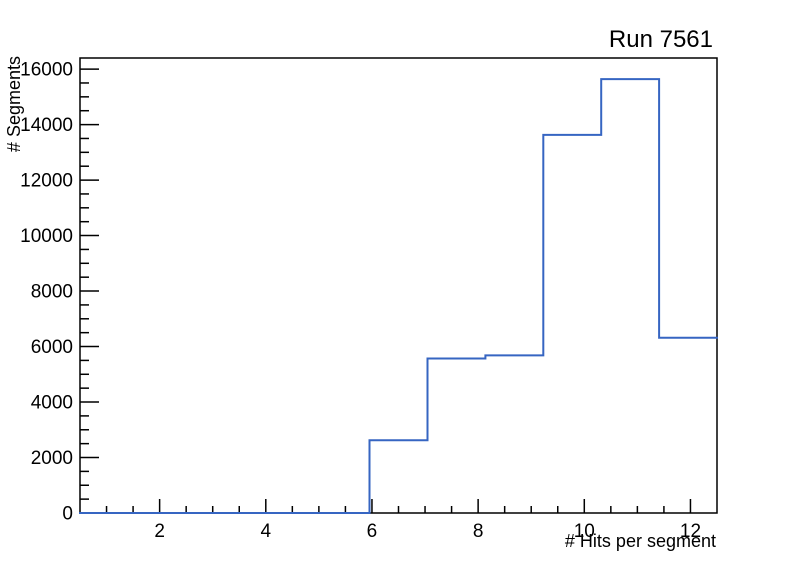 Image resolution: width=796 pixels, height=572 pixels. Describe the element at coordinates (89, 291) in the screenshot. I see `y-axis-ticks` at that location.